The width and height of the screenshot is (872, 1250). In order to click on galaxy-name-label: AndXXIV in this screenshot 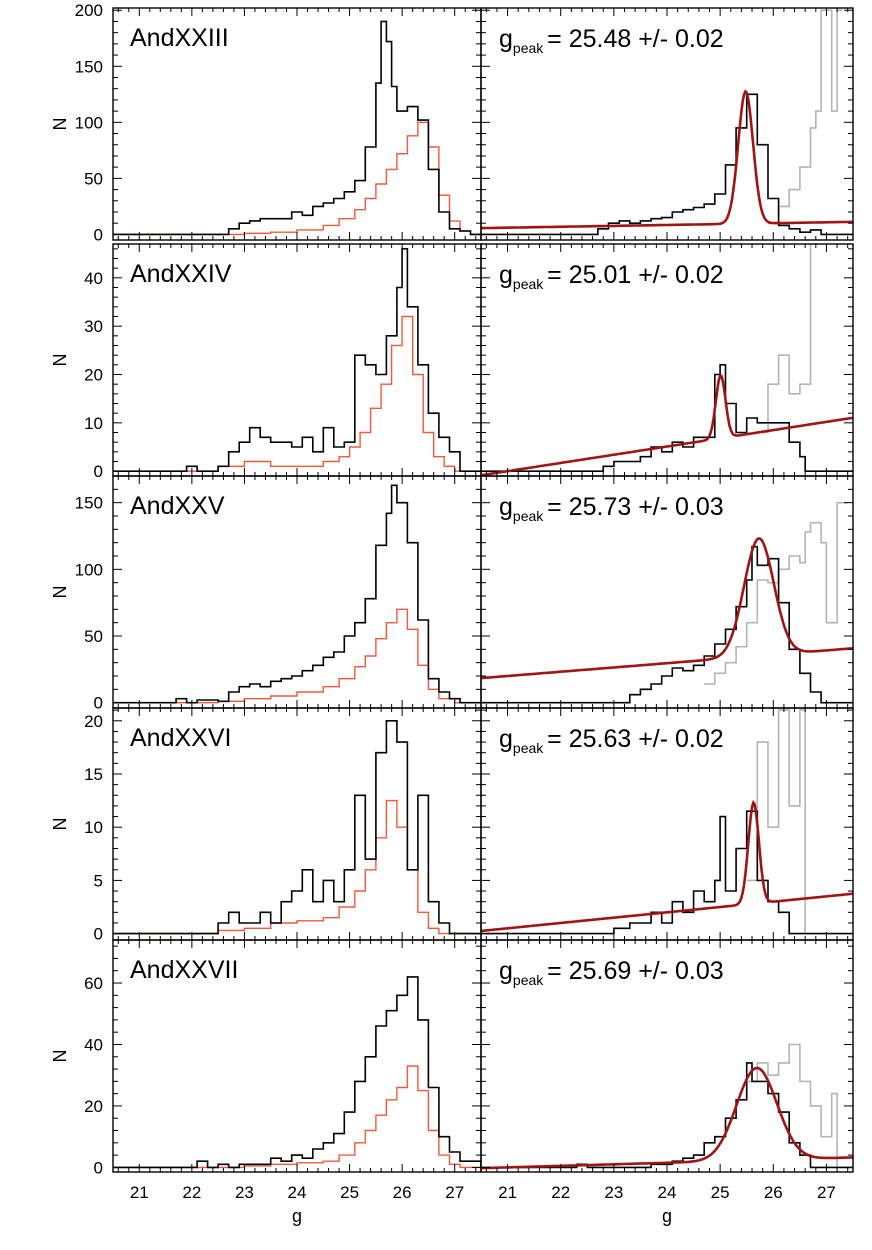, I will do `click(181, 274)`.